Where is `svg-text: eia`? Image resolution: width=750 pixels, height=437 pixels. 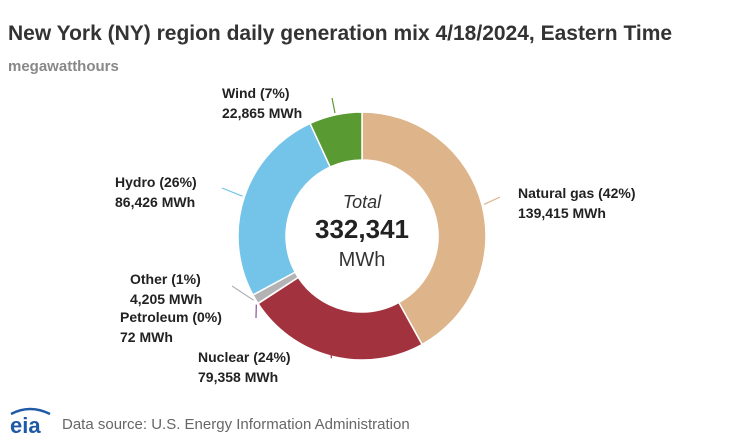 svg-text: eia is located at coordinates (25, 424).